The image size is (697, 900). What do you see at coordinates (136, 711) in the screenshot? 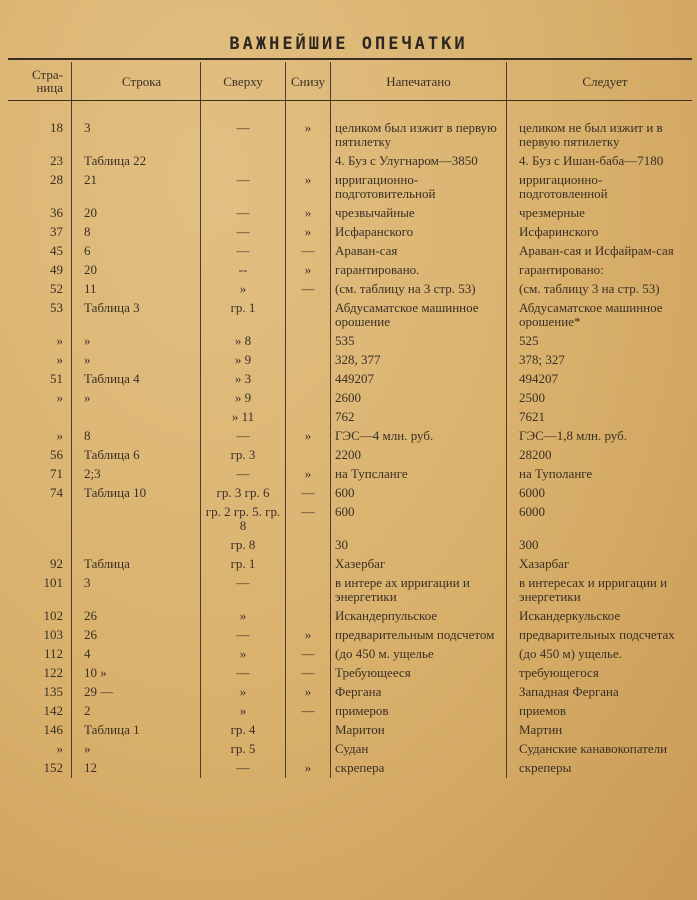
I see `cell-line: 2` at bounding box center [136, 711].